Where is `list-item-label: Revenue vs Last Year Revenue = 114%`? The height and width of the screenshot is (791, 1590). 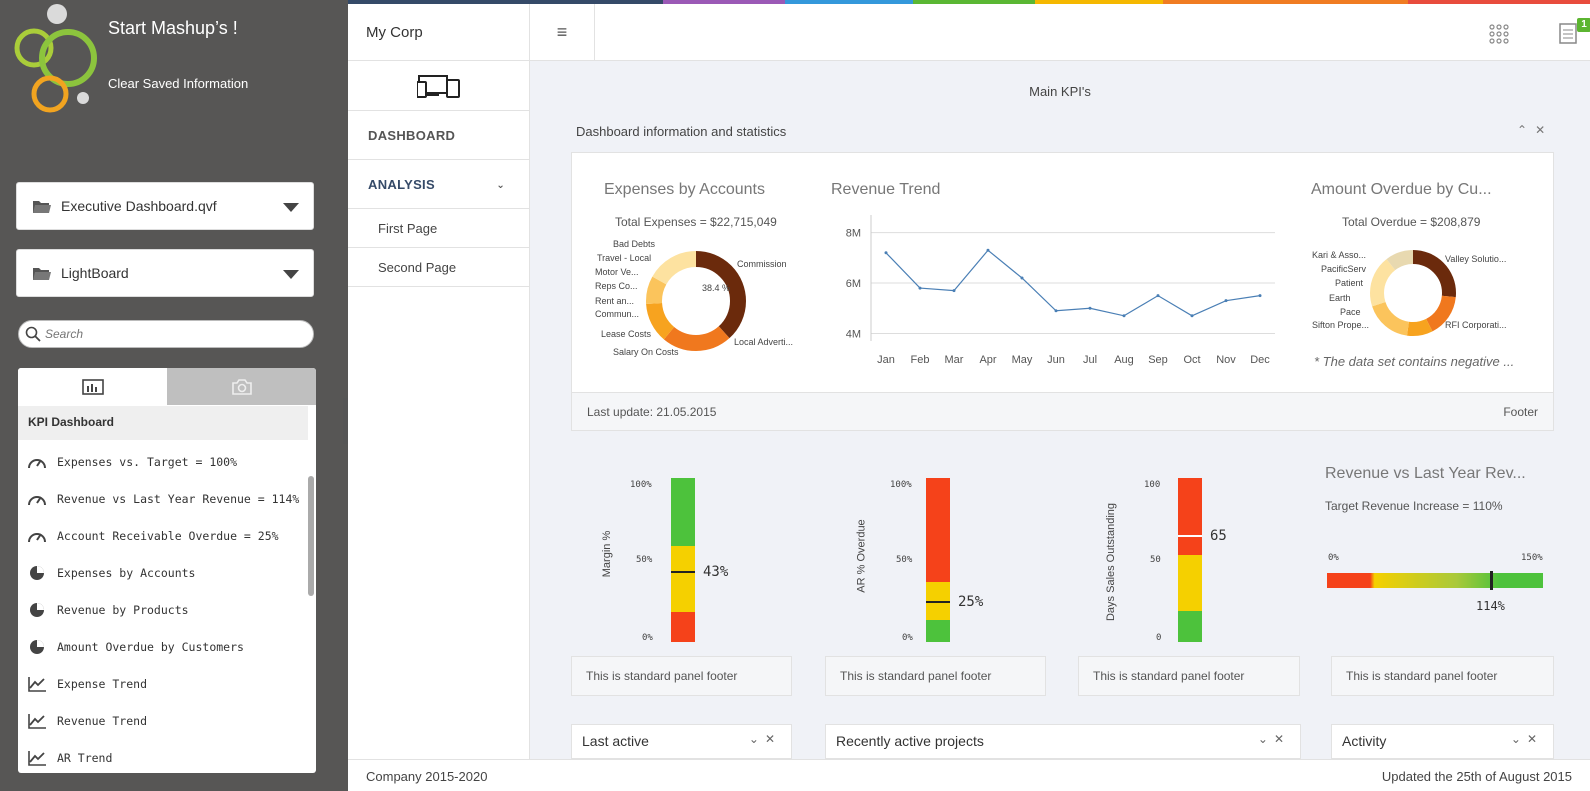
list-item-label: Revenue vs Last Year Revenue = 114% is located at coordinates (178, 498).